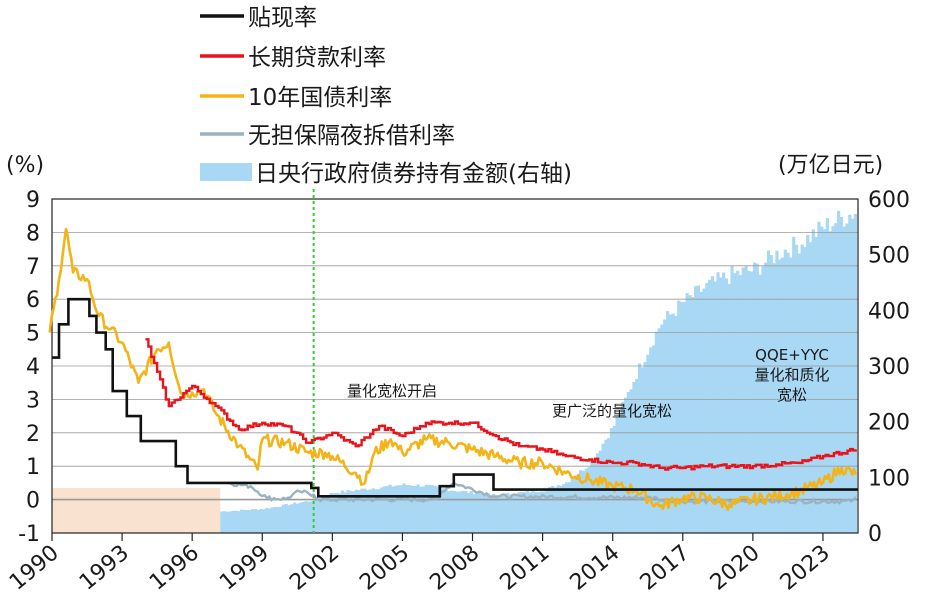 The height and width of the screenshot is (606, 932). What do you see at coordinates (33, 434) in the screenshot?
I see `left-tick-label: 2` at bounding box center [33, 434].